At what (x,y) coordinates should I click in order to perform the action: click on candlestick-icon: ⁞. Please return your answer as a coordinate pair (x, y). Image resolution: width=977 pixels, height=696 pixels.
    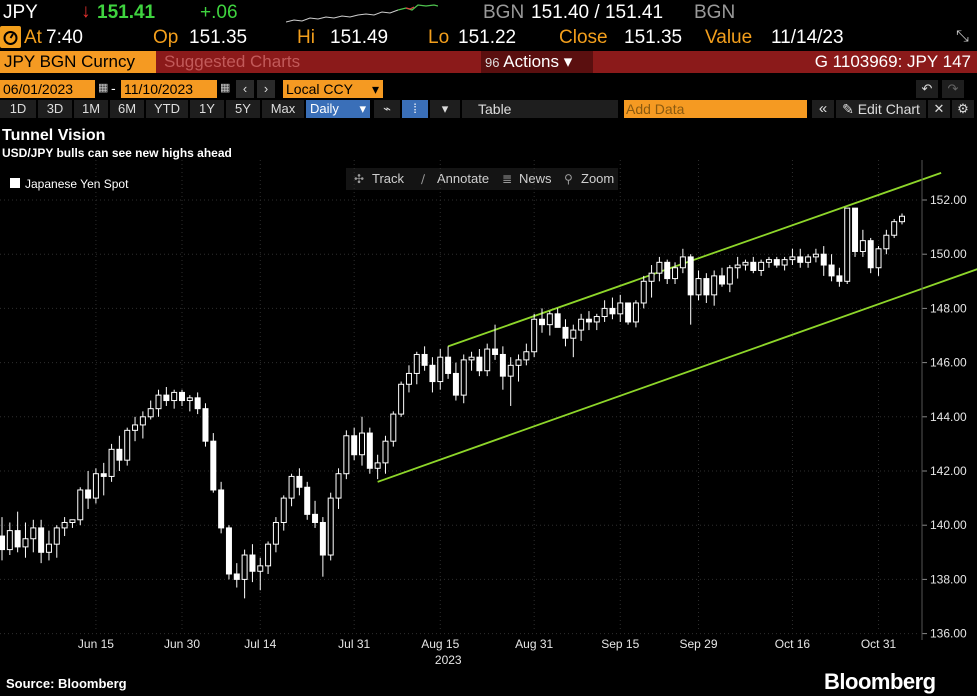
    Looking at the image, I should click on (415, 109).